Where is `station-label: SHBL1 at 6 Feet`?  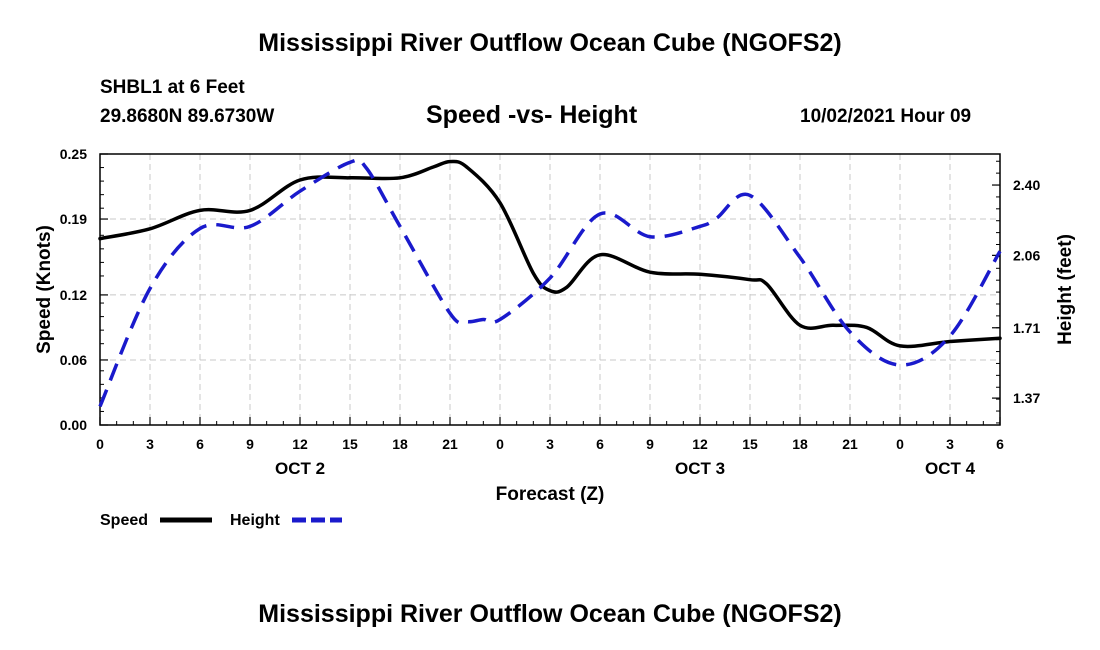 station-label: SHBL1 at 6 Feet is located at coordinates (172, 87).